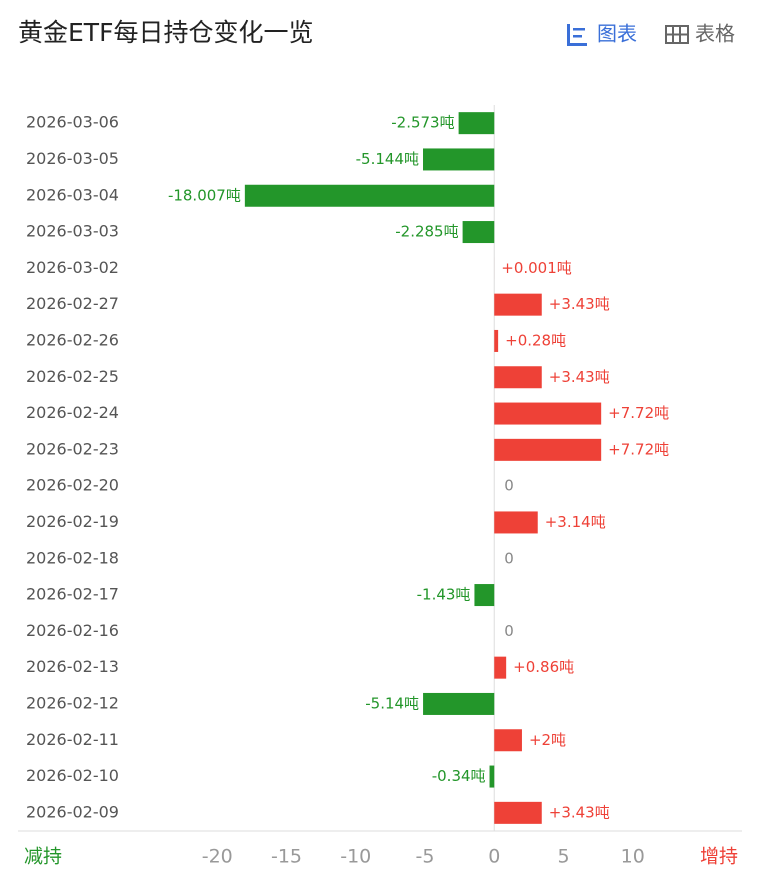 The image size is (765, 881). What do you see at coordinates (165, 32) in the screenshot?
I see `chart-title: 黄金ETF每日持仓变化一览` at bounding box center [165, 32].